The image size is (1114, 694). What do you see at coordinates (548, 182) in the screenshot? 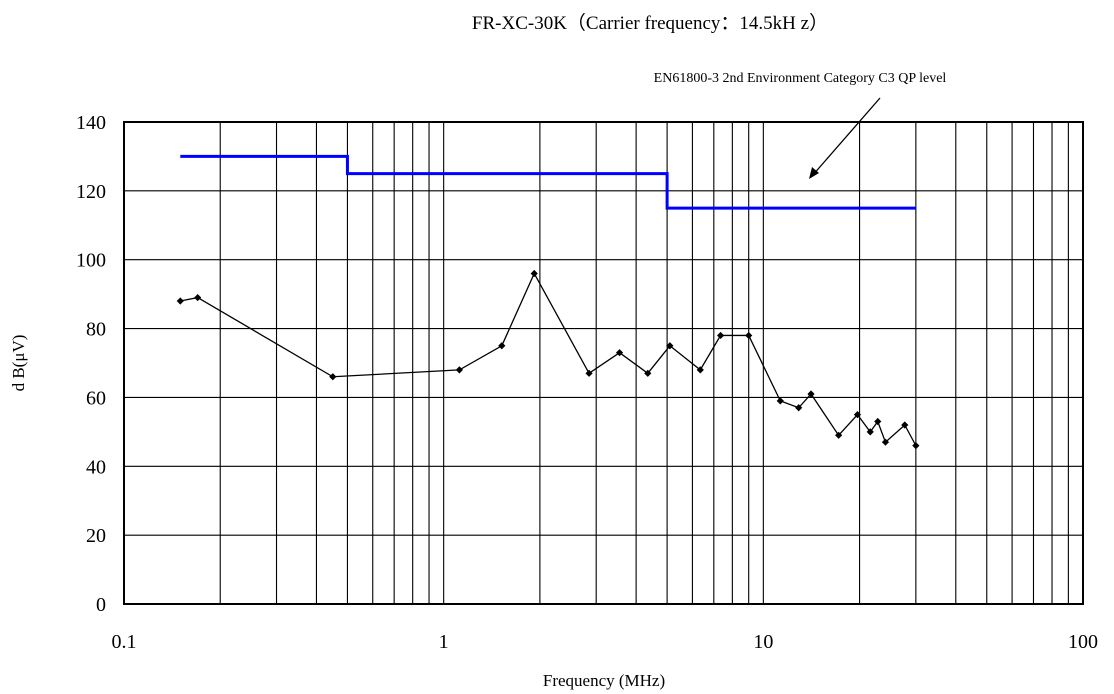
I see `limit-line` at bounding box center [548, 182].